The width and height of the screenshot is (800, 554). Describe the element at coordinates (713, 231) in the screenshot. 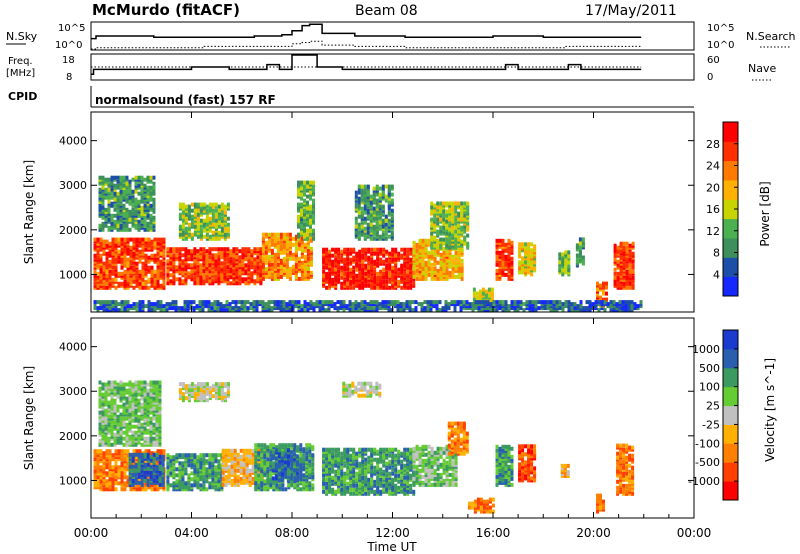

I see `colorbar-tick-label: 12` at that location.